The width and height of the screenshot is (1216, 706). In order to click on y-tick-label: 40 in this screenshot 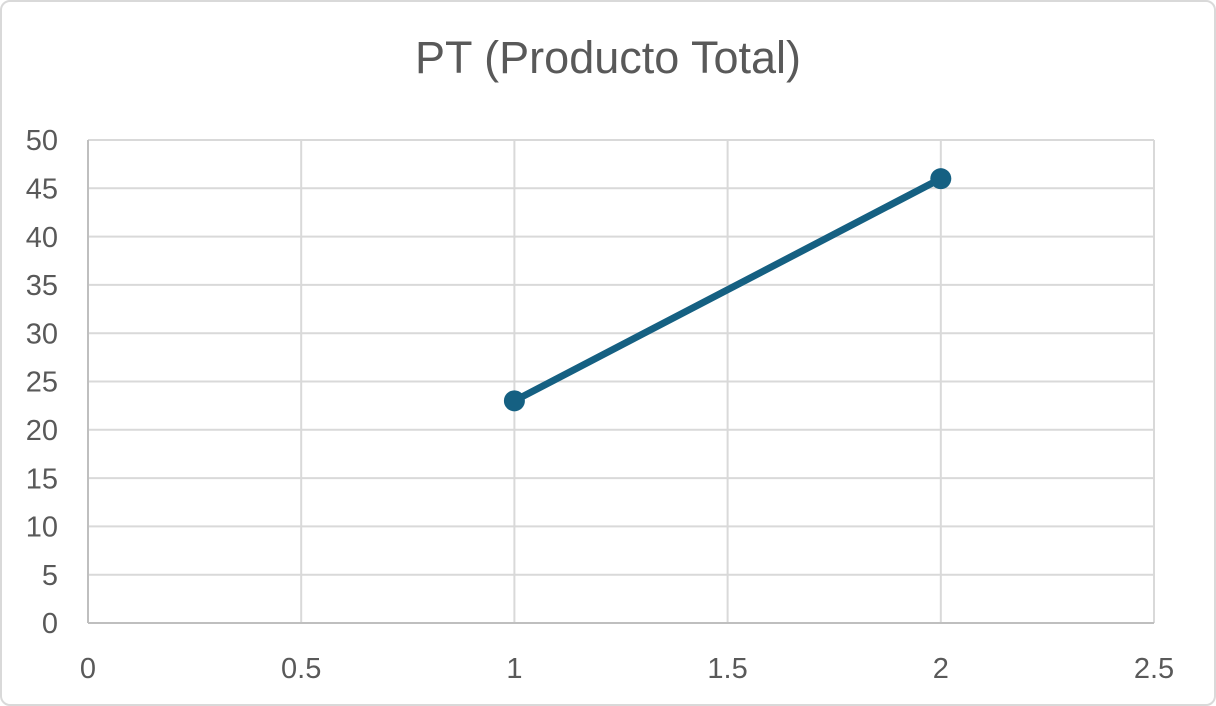, I will do `click(42, 238)`.